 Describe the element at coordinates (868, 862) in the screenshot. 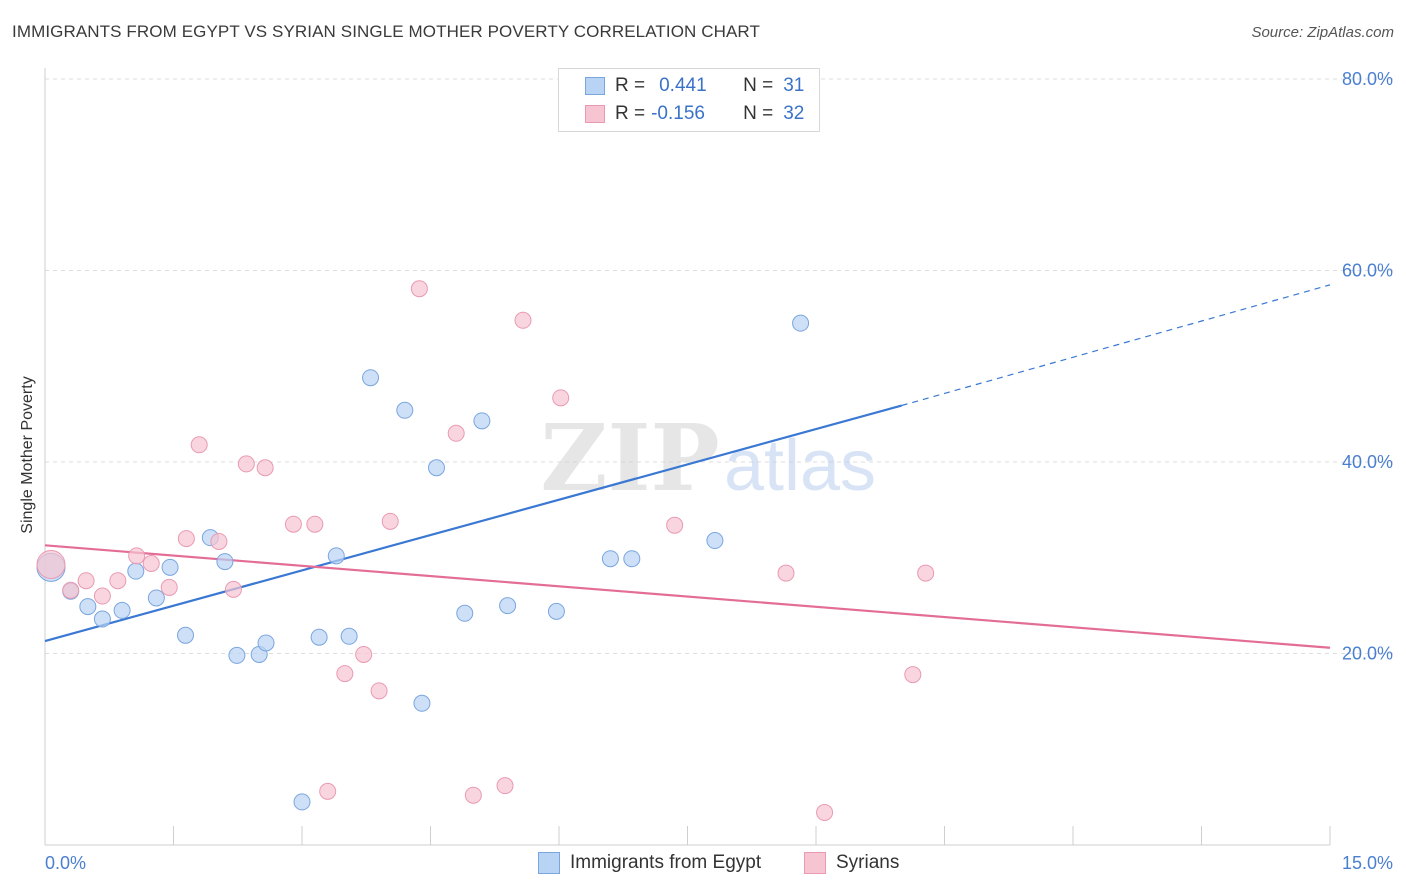

I see `legend-label-syria: Syrians` at that location.